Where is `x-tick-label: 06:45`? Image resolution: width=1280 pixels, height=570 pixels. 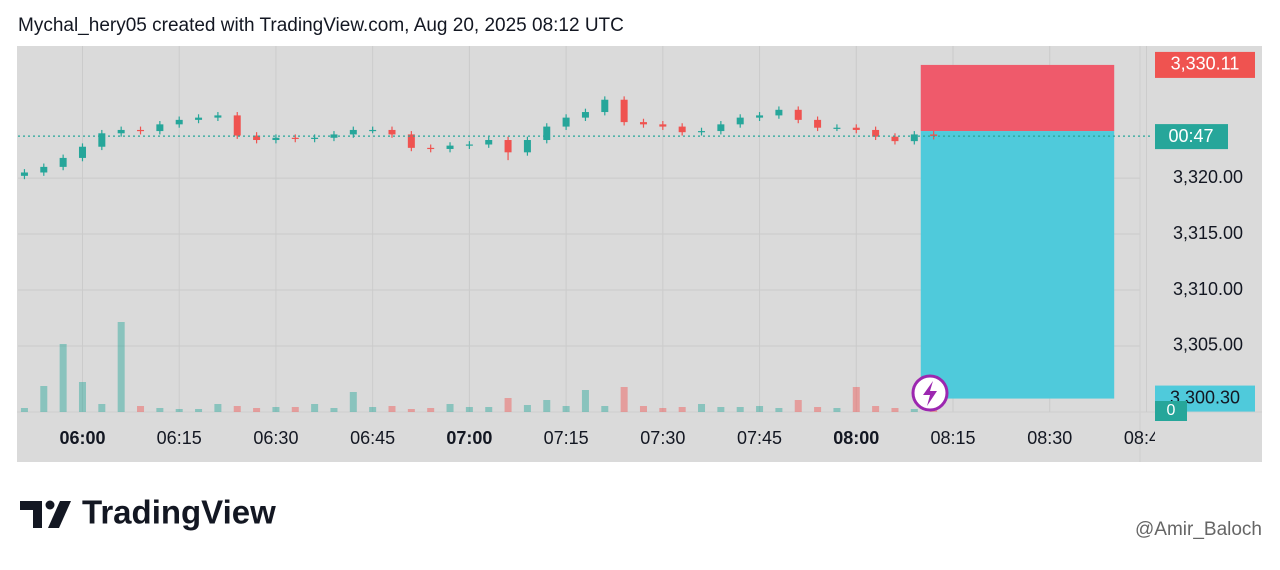 x-tick-label: 06:45 is located at coordinates (372, 438).